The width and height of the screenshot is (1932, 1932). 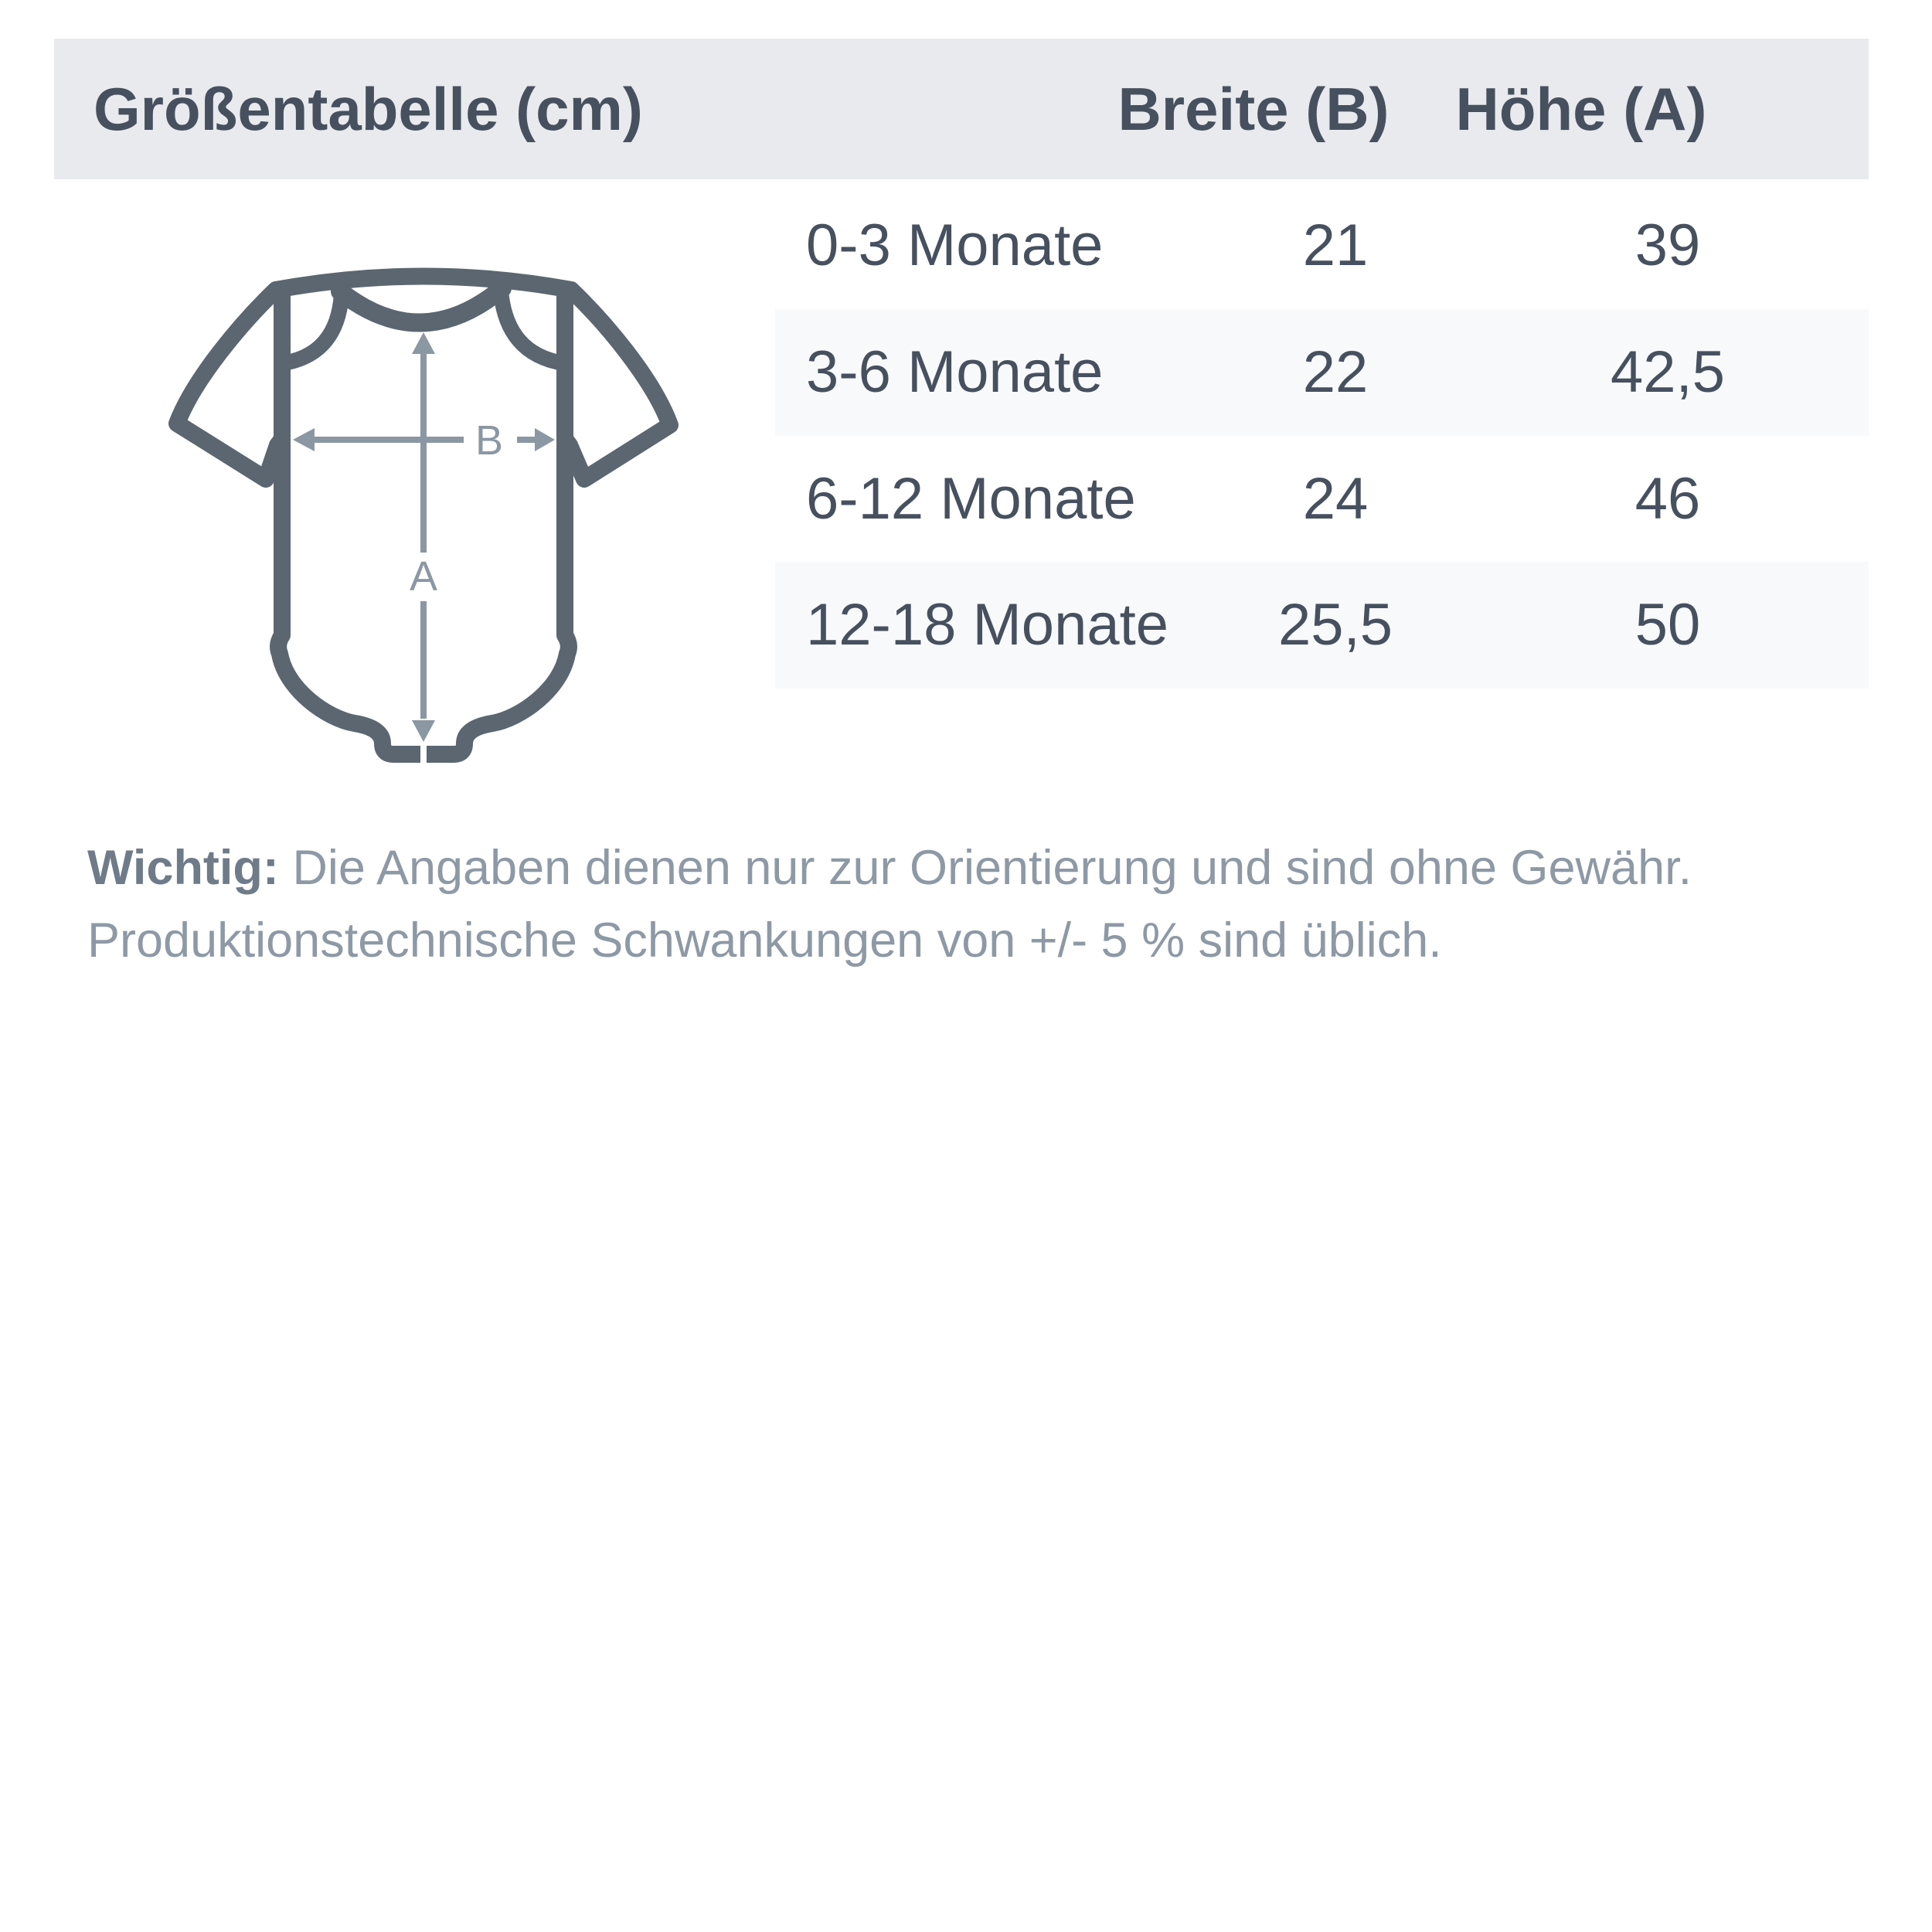 What do you see at coordinates (545, 439) in the screenshot?
I see `arrowhead-right-icon` at bounding box center [545, 439].